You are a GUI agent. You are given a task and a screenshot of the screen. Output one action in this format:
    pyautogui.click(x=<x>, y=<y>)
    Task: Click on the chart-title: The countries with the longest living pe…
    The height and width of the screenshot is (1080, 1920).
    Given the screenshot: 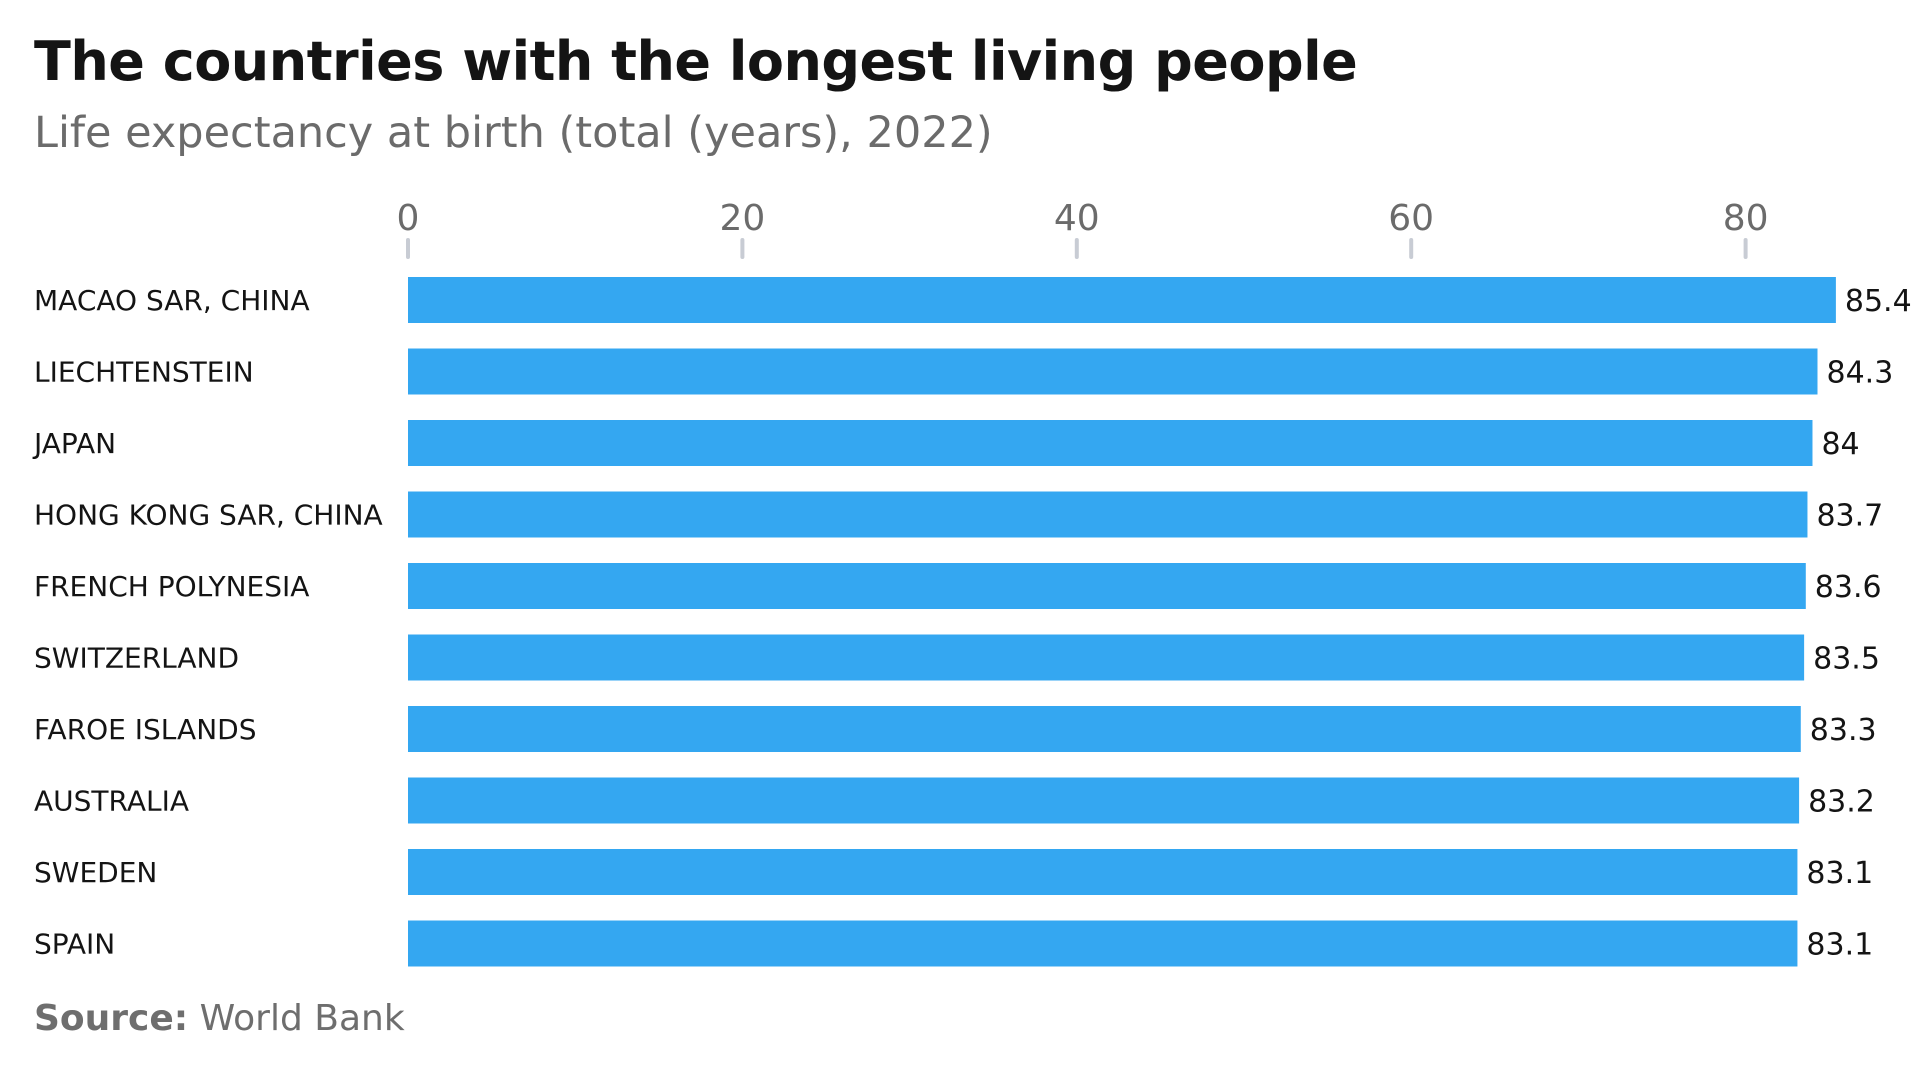 What is the action you would take?
    pyautogui.click(x=696, y=61)
    